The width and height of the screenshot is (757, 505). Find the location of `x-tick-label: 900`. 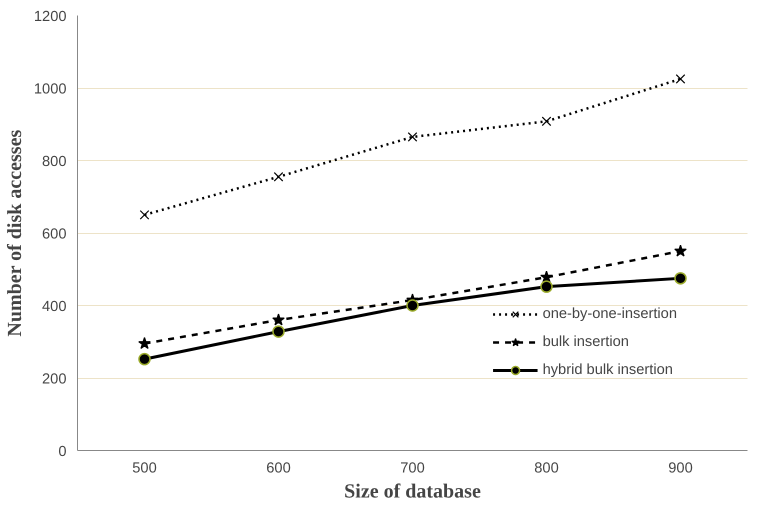

x-tick-label: 900 is located at coordinates (680, 468).